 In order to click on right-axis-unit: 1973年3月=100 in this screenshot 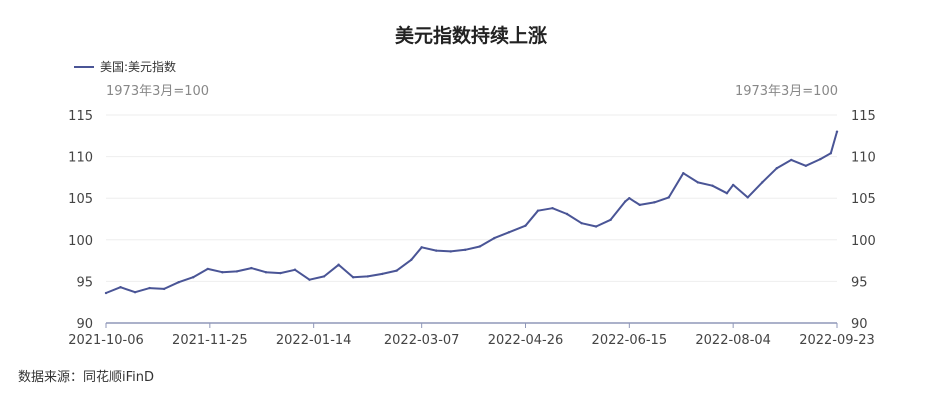, I will do `click(786, 91)`.